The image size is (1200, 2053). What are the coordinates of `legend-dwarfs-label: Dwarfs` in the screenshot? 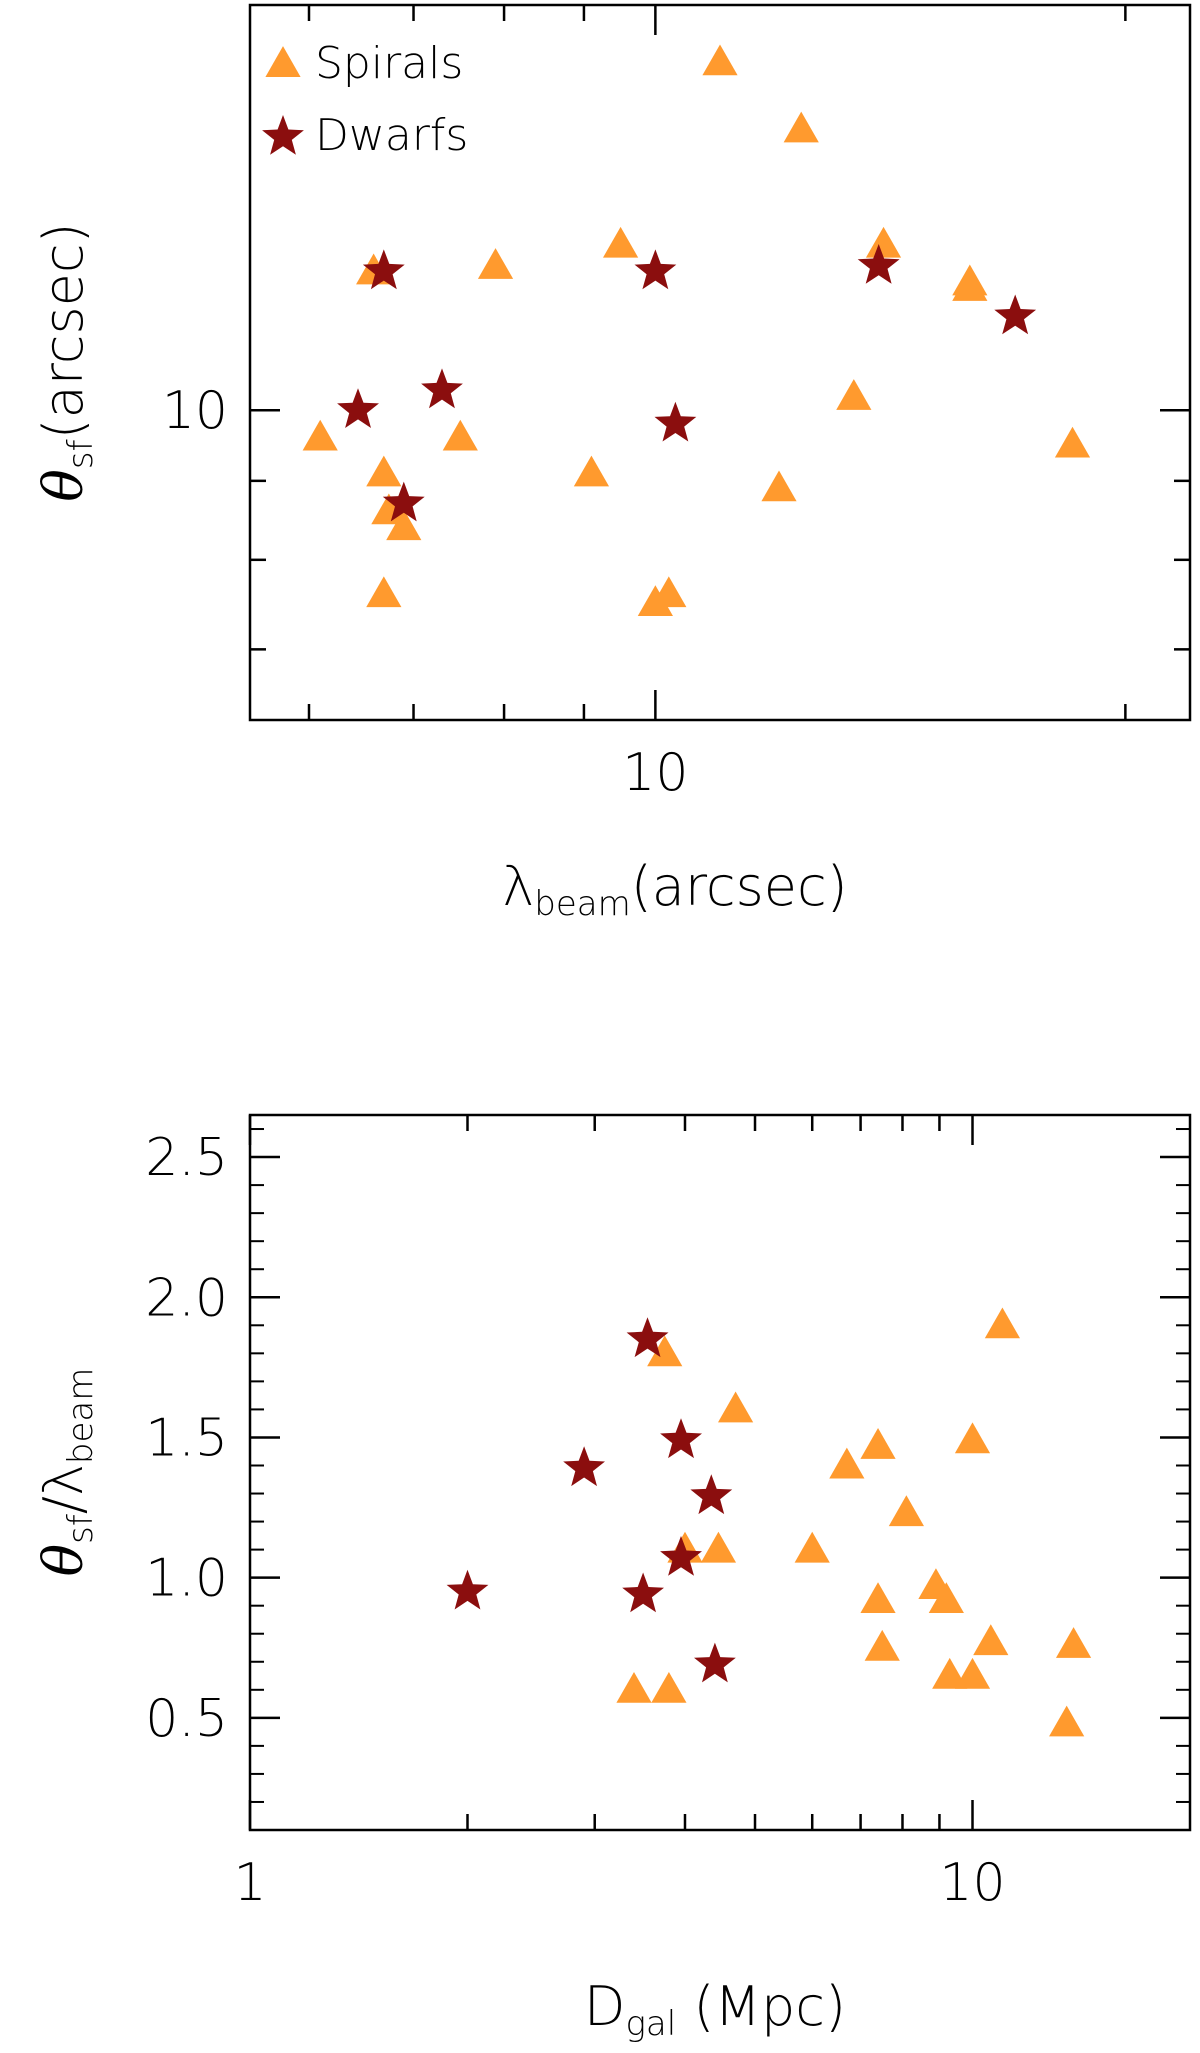 It's located at (391, 135).